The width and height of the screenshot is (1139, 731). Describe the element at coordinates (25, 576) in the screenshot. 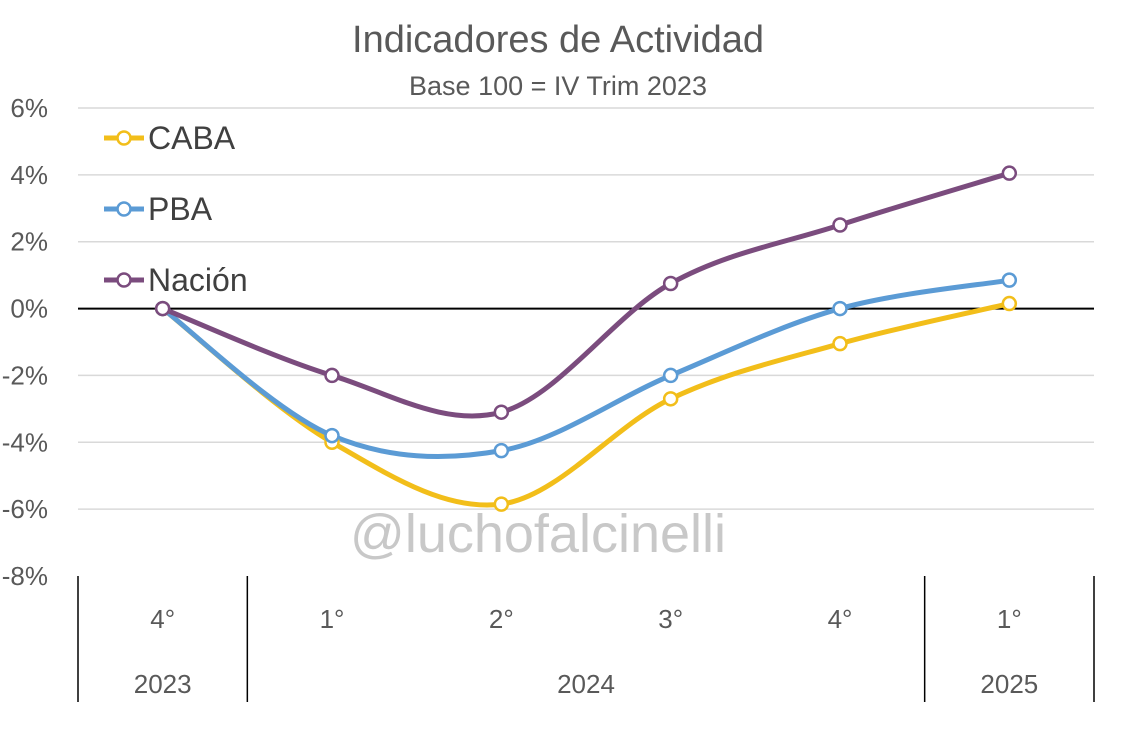

I see `y-tick-label: -8%` at that location.